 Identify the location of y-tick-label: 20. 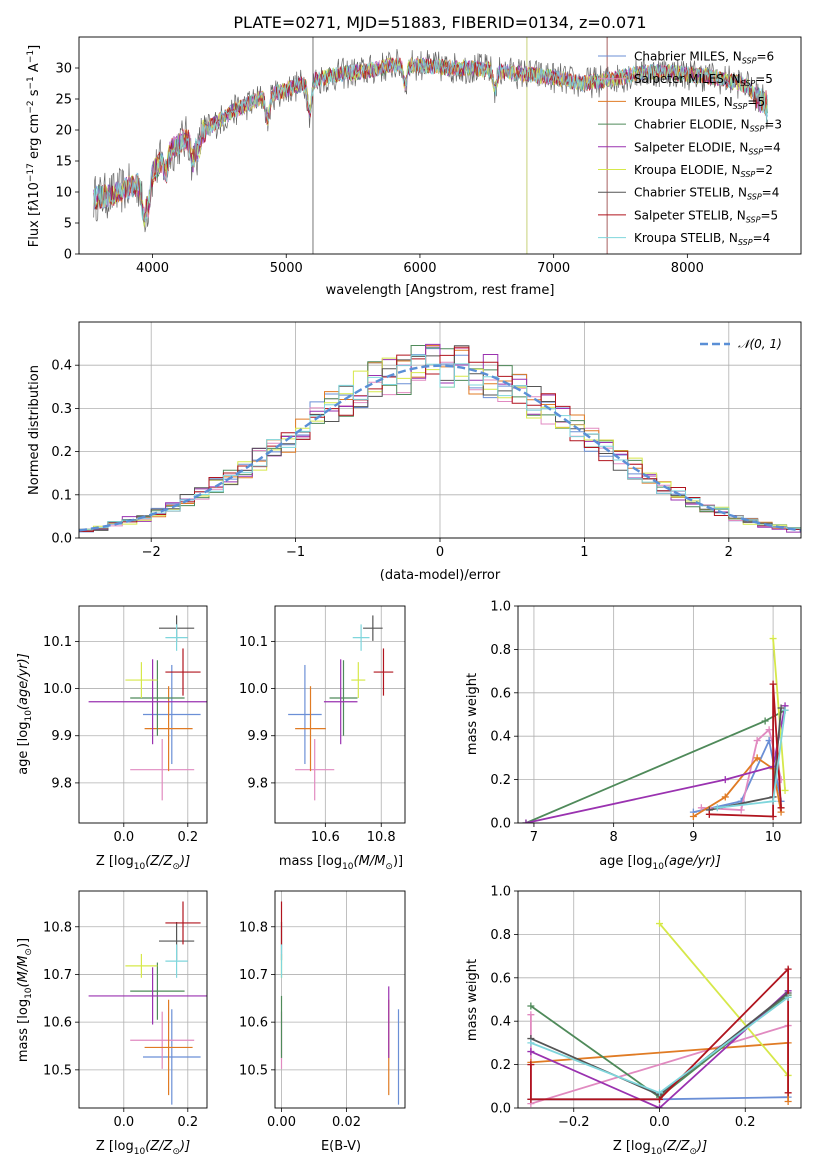
(63, 131).